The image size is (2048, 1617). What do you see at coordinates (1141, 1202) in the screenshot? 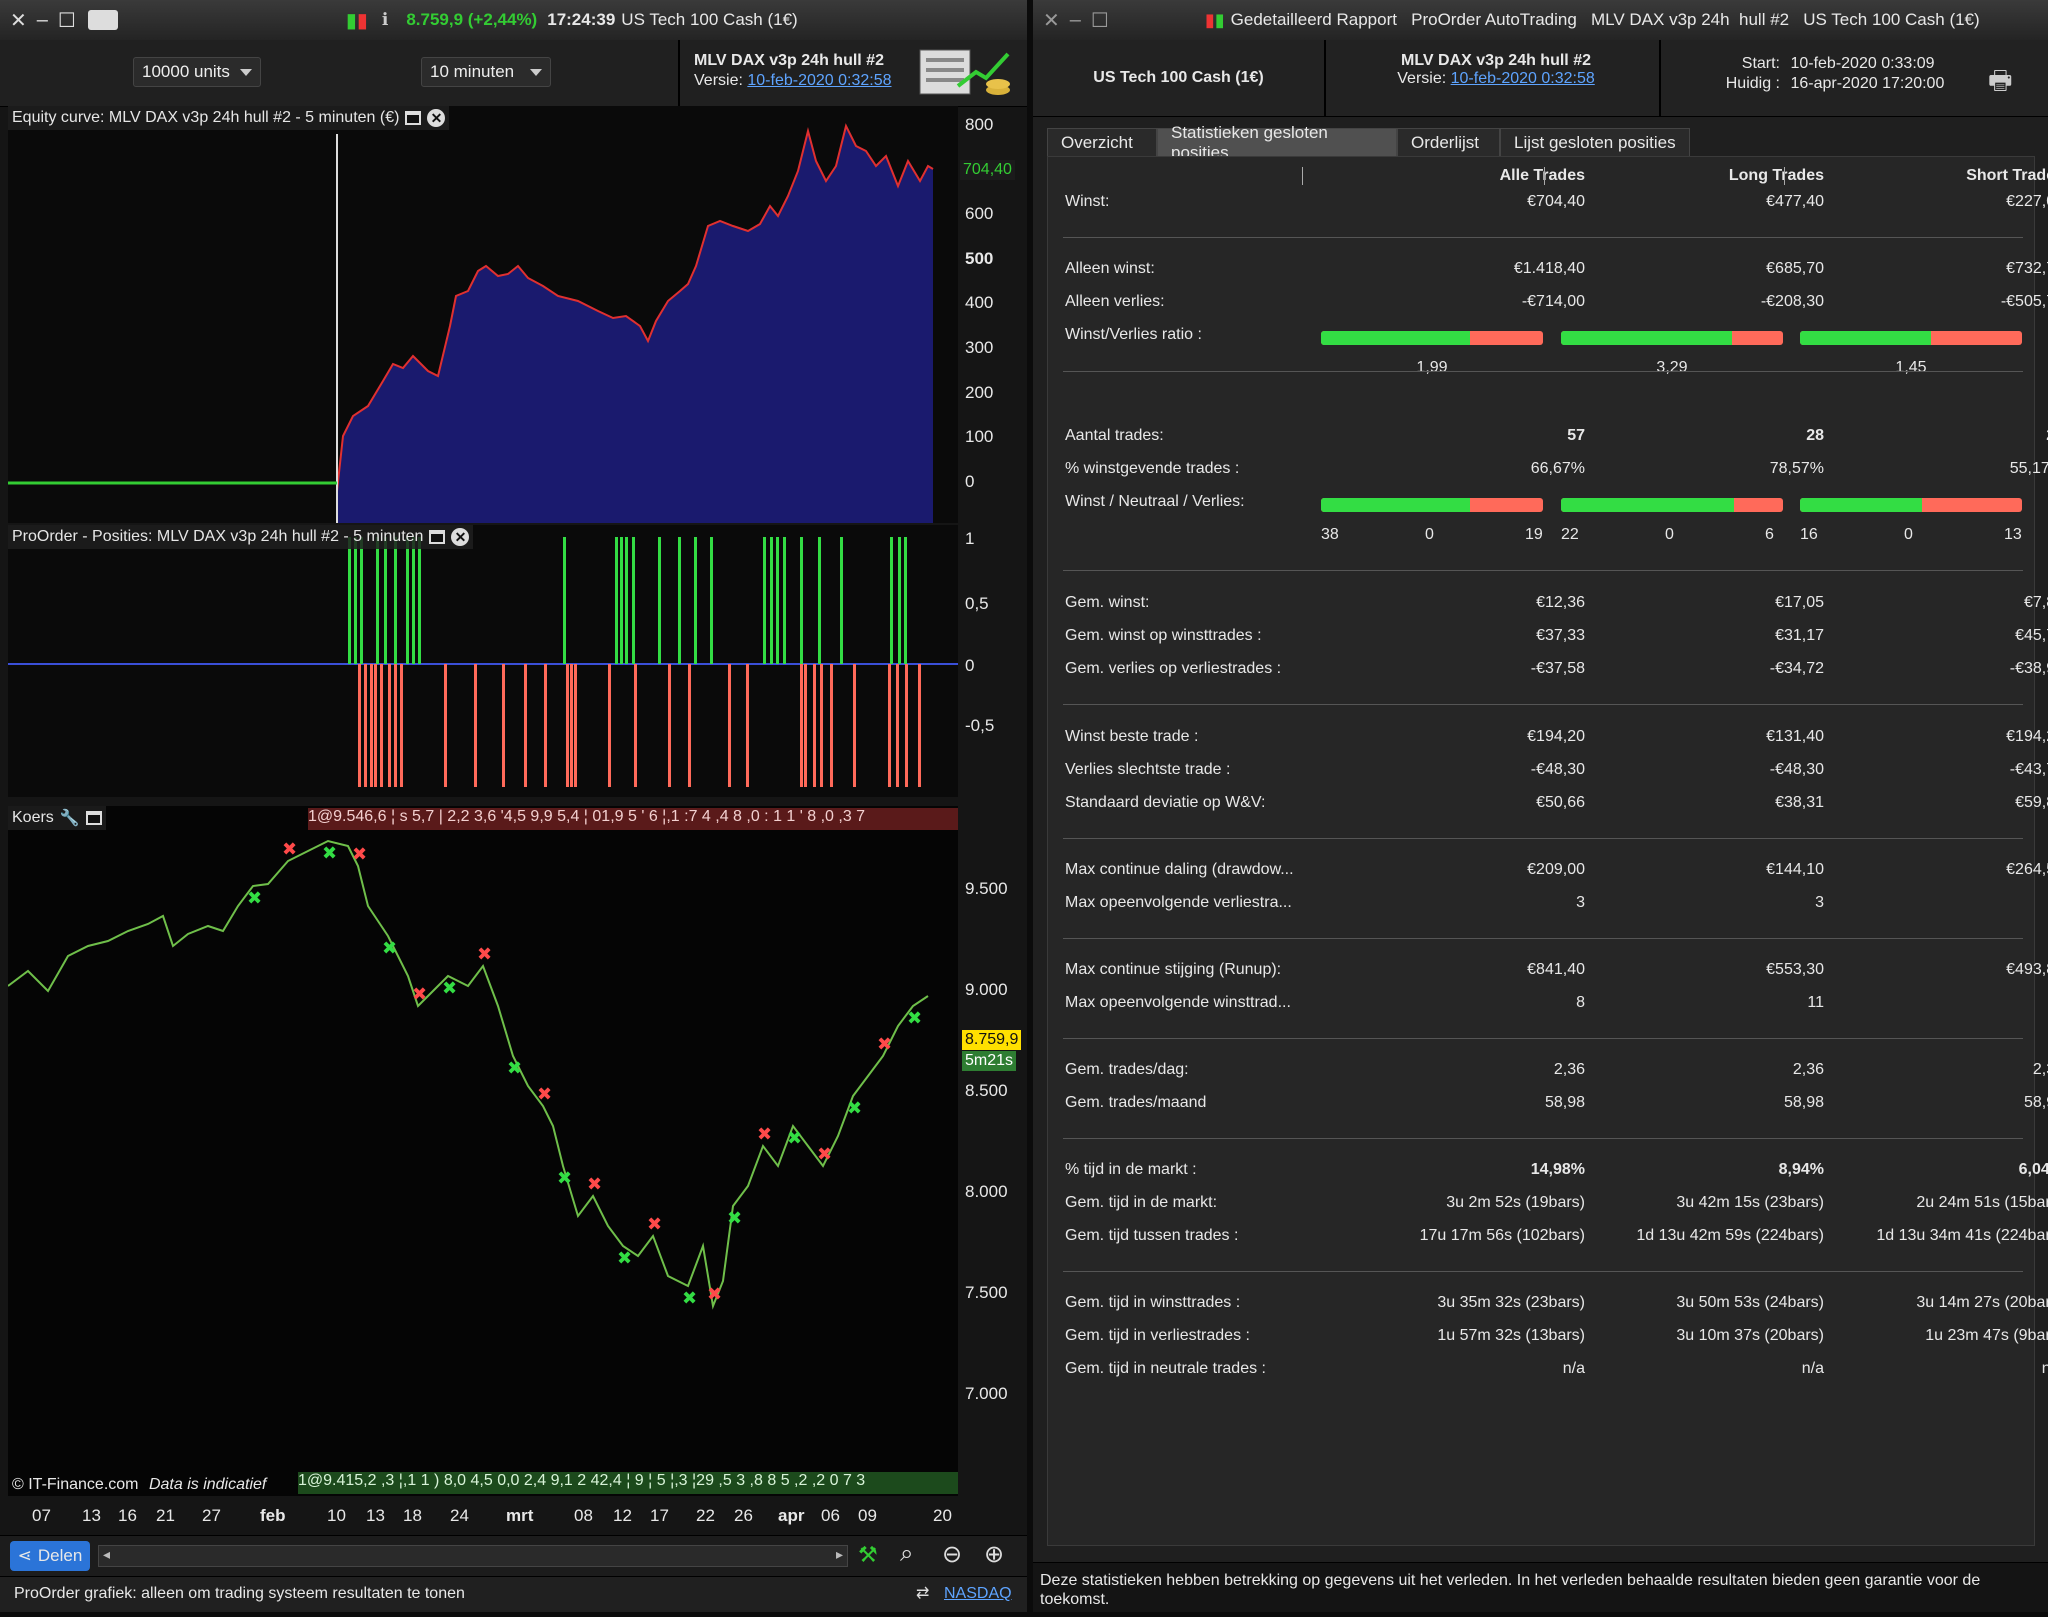
I see `row-label: Gem. tijd in de markt:` at bounding box center [1141, 1202].